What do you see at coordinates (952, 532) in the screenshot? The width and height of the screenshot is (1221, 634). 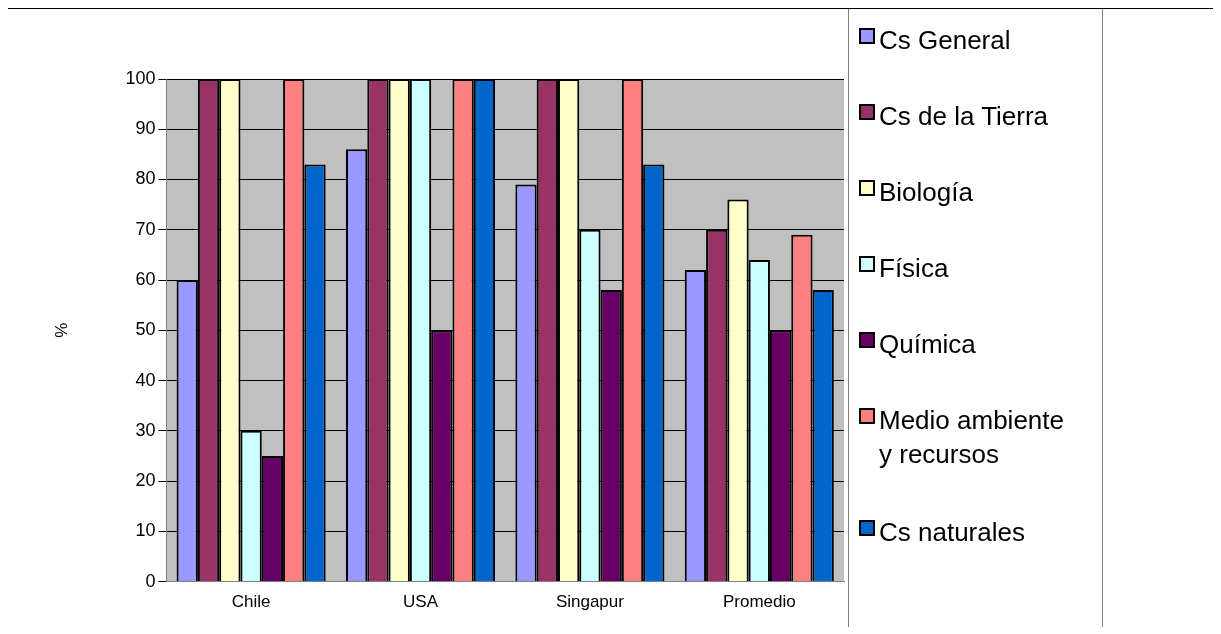 I see `legend-label: Cs naturales` at bounding box center [952, 532].